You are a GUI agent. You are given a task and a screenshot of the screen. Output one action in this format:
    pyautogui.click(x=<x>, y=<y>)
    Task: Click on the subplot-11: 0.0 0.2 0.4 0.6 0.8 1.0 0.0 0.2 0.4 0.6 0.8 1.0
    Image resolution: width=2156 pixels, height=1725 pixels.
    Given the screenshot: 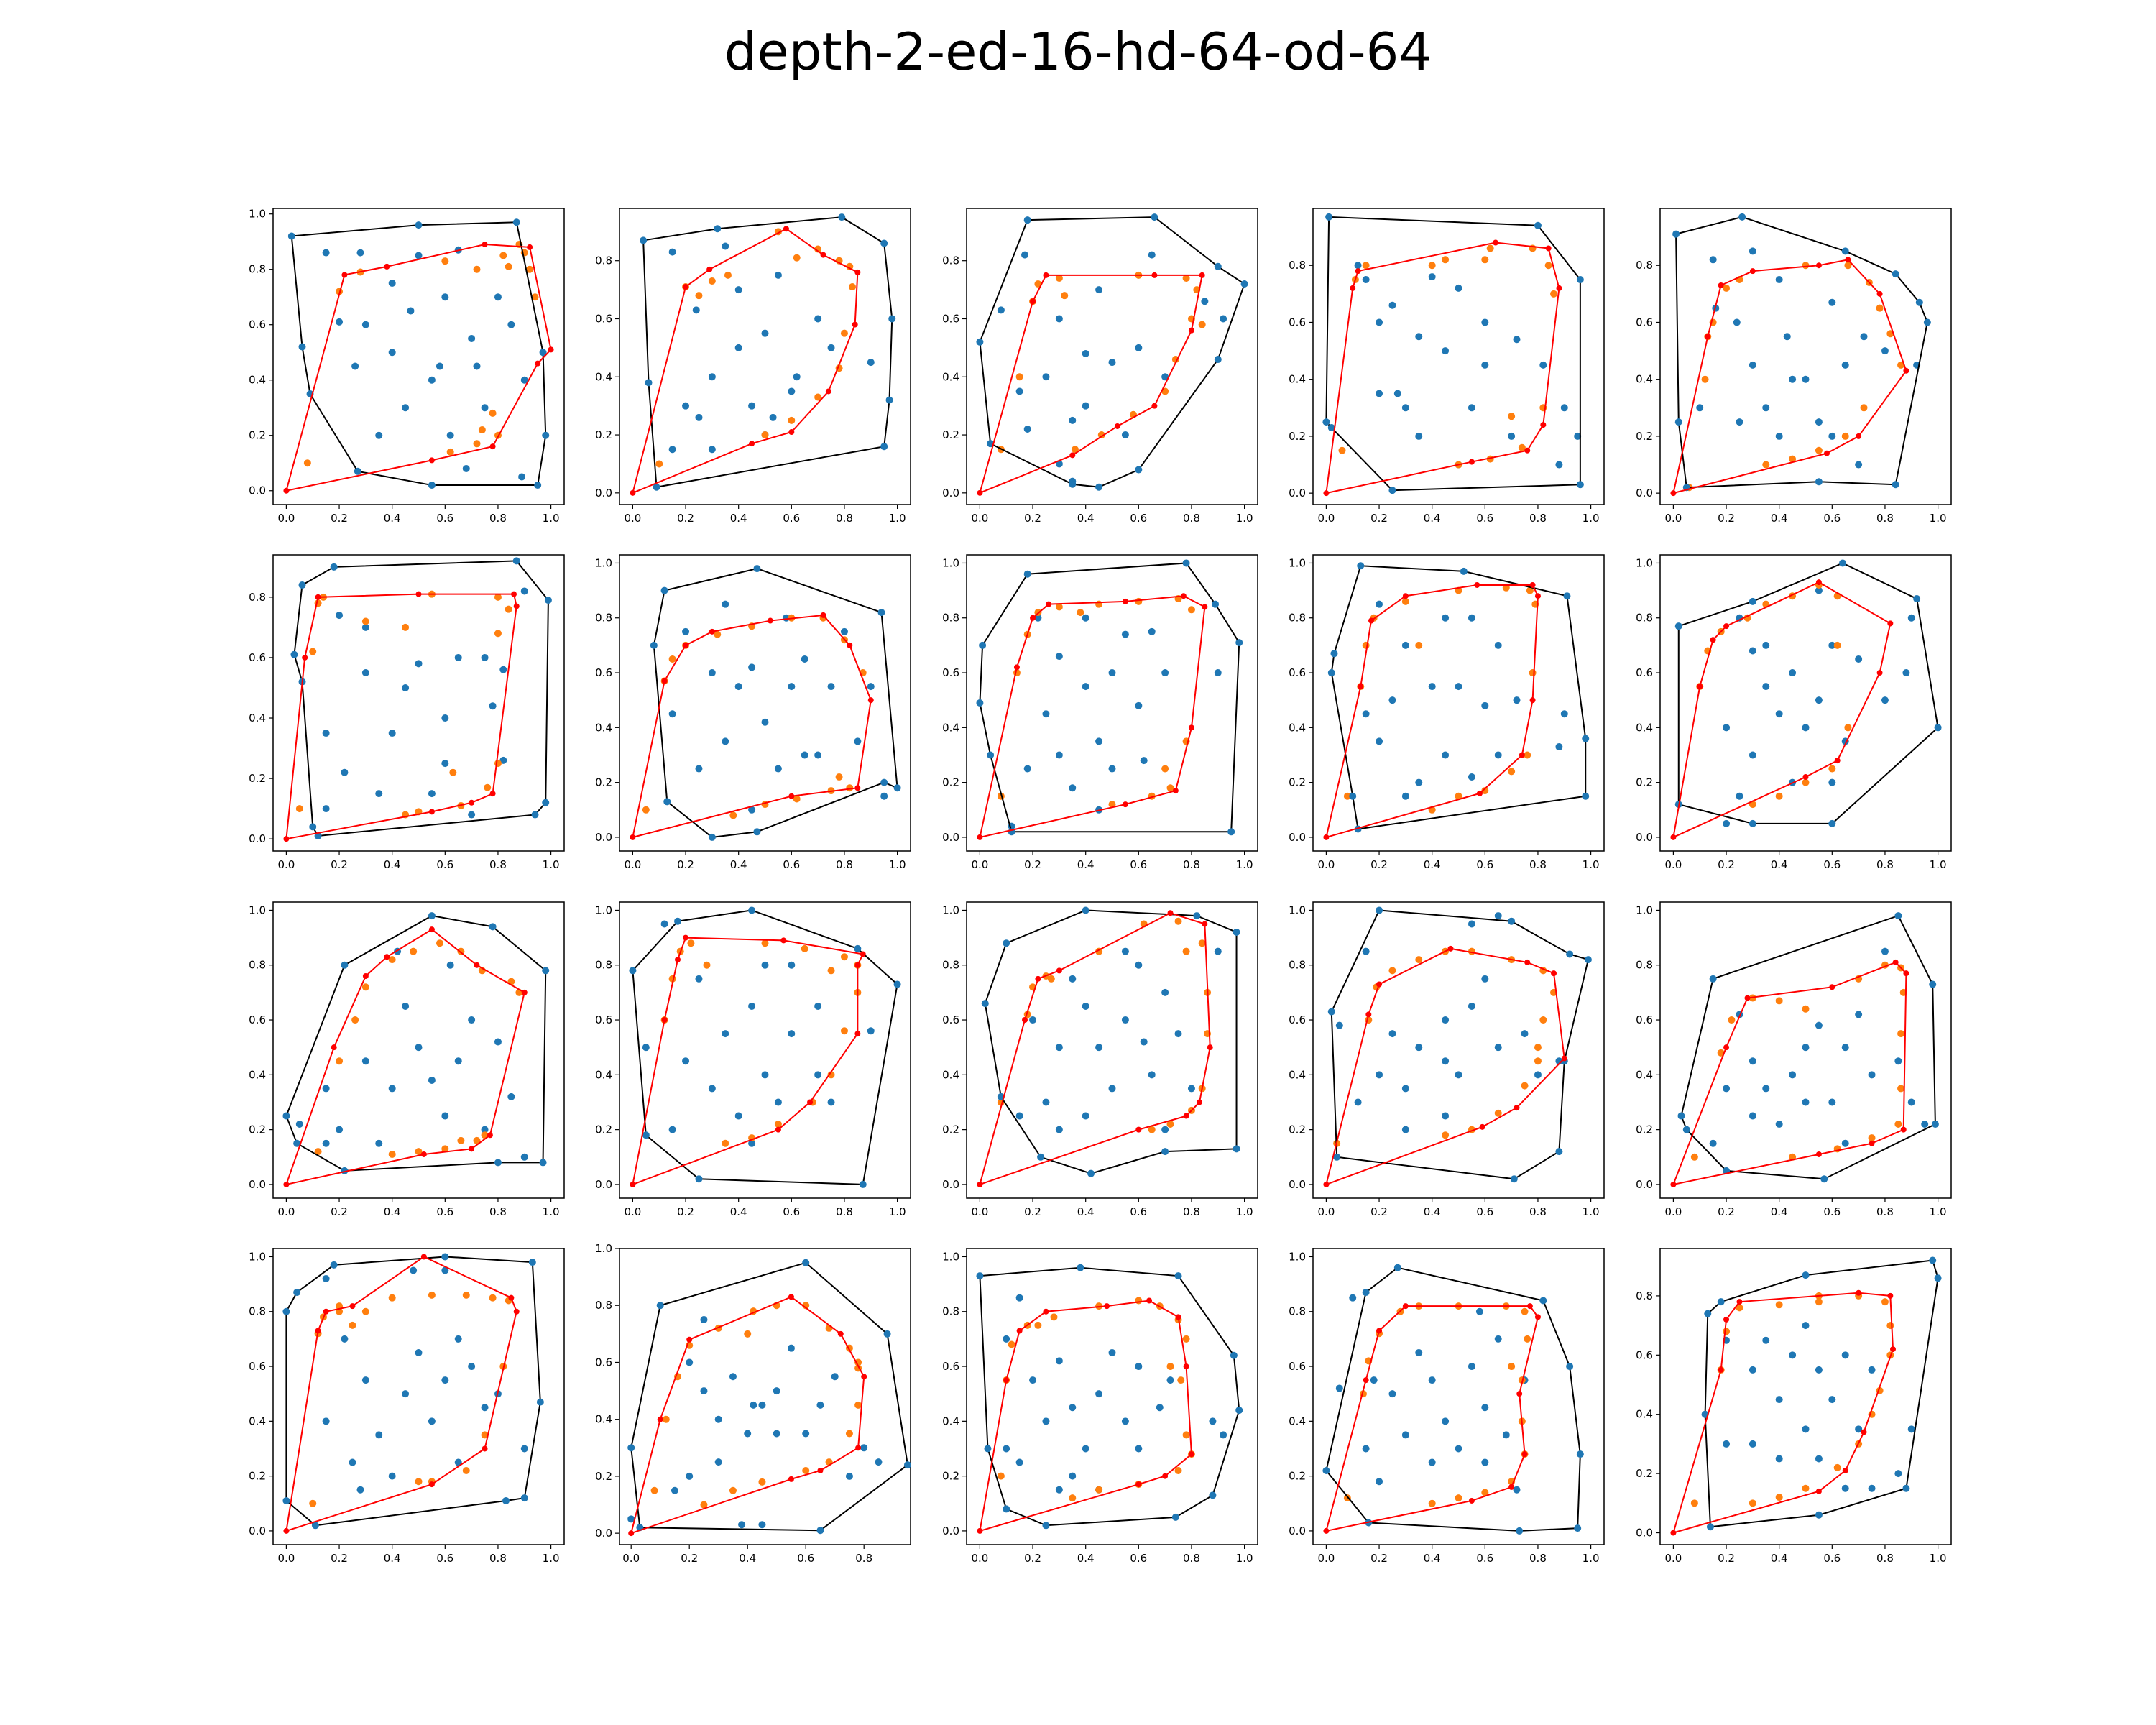 What is the action you would take?
    pyautogui.click(x=407, y=1059)
    